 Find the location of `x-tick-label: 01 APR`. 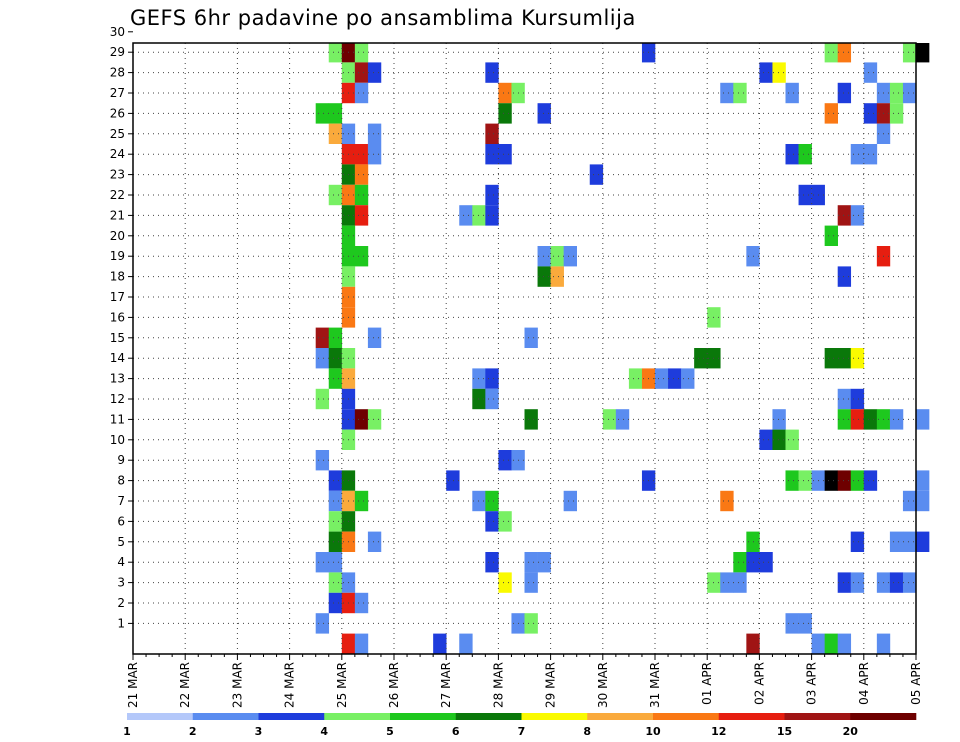

x-tick-label: 01 APR is located at coordinates (707, 683).